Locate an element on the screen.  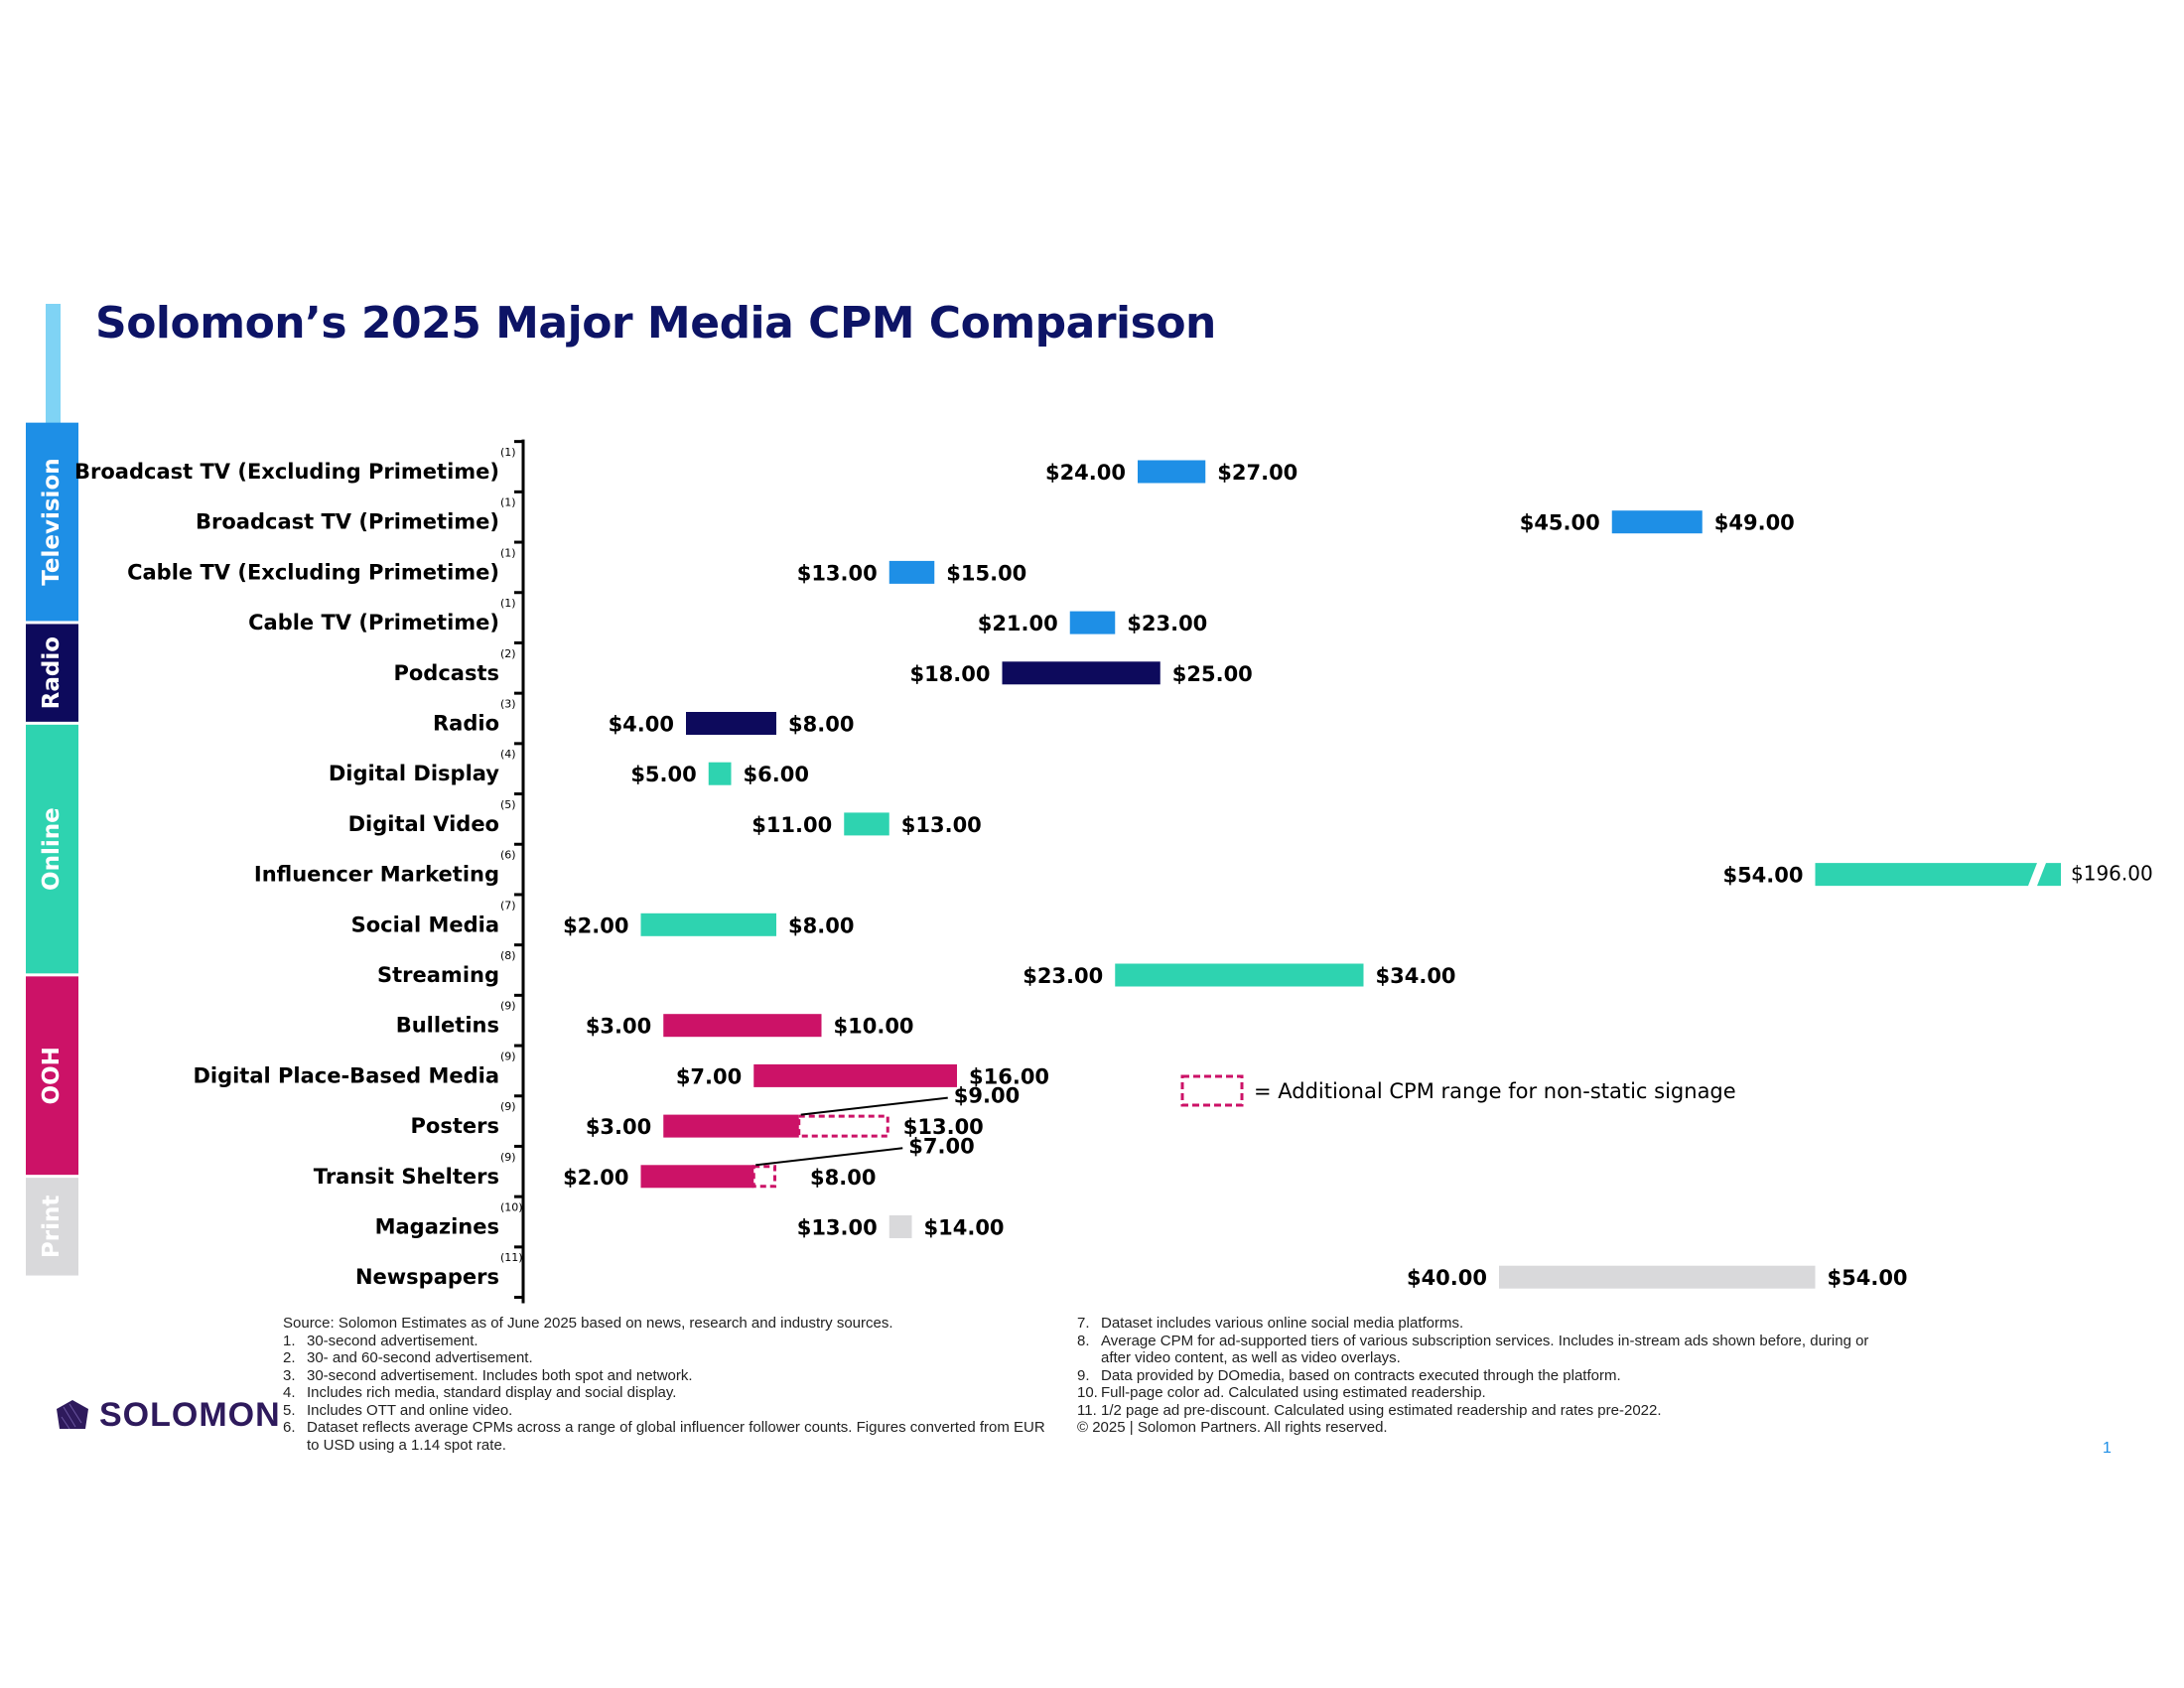
row-label: Transit Shelters is located at coordinates (406, 1177).